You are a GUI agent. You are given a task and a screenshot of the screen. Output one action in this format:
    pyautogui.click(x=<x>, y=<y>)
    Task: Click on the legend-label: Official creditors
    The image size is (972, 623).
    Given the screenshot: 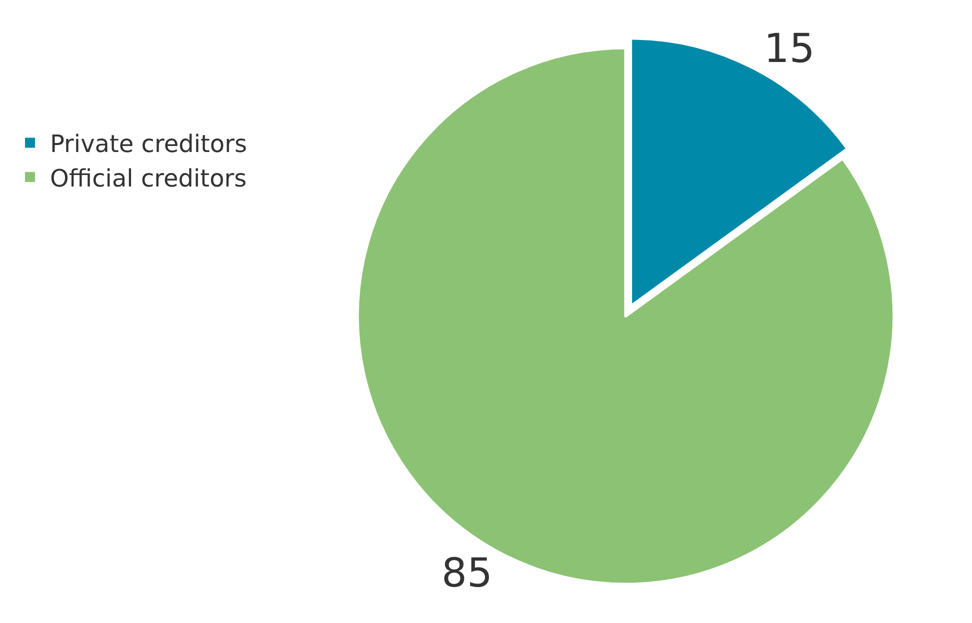 What is the action you would take?
    pyautogui.click(x=148, y=178)
    